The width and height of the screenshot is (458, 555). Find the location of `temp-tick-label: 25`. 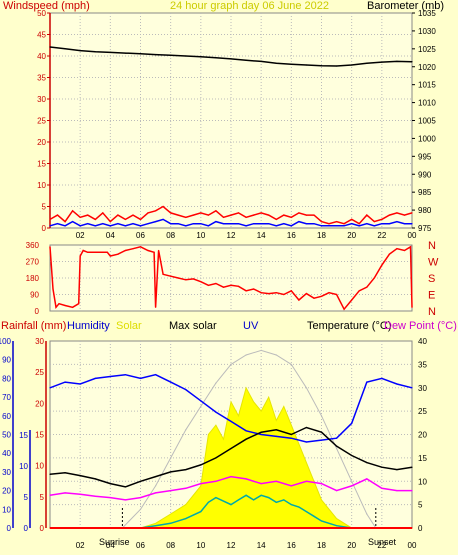

temp-tick-label: 25 is located at coordinates (422, 411).